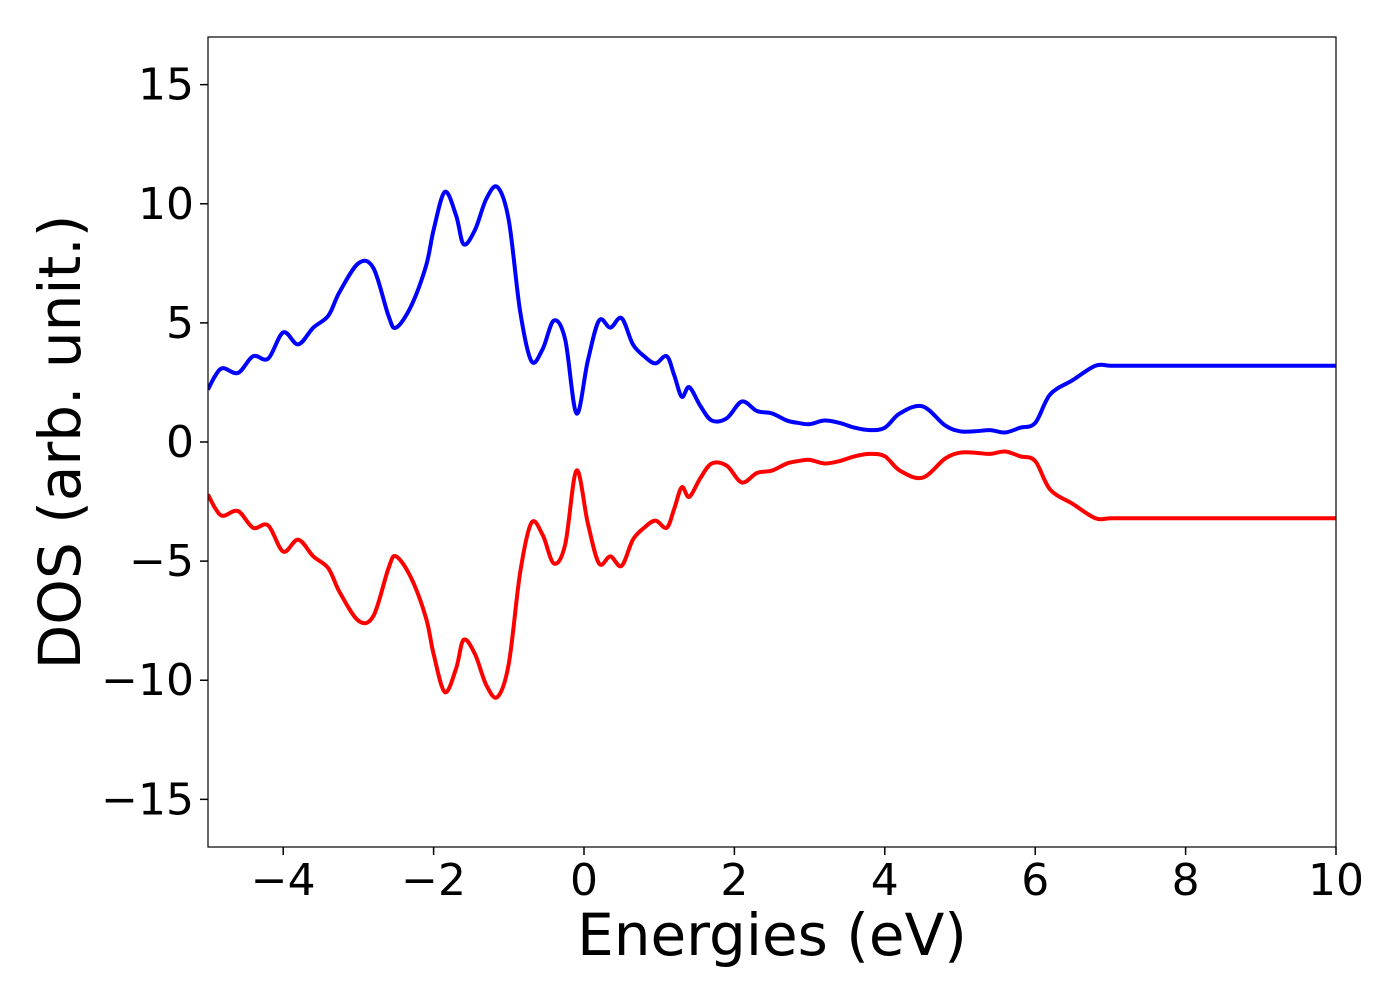  What do you see at coordinates (734, 880) in the screenshot?
I see `x-tick-label: 2` at bounding box center [734, 880].